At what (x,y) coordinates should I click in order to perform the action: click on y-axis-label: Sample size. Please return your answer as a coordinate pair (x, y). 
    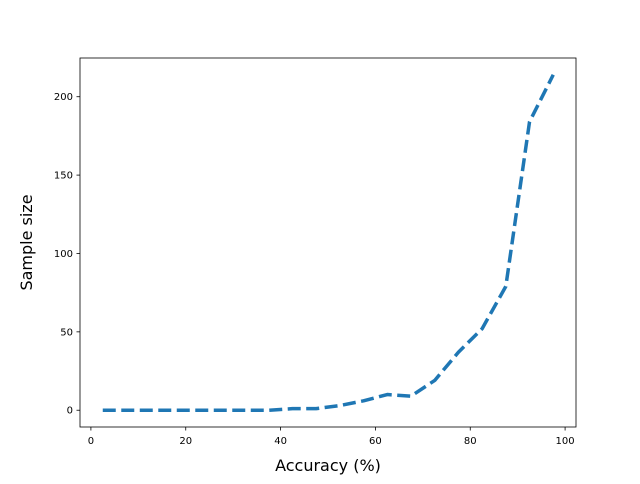
    Looking at the image, I should click on (26, 242).